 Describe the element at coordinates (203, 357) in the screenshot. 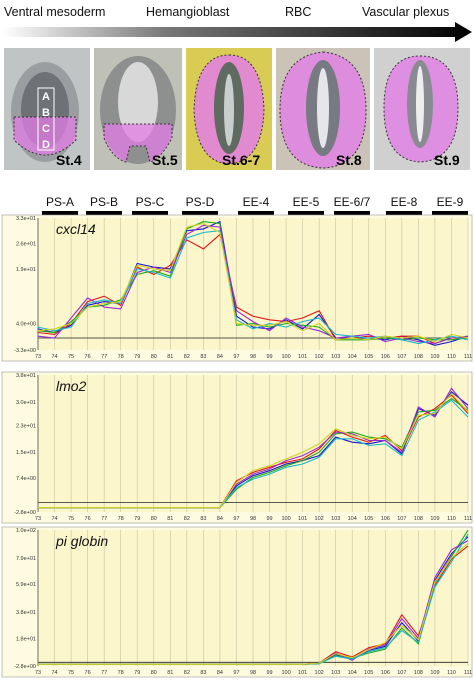

I see `x-tick-label: 83` at that location.